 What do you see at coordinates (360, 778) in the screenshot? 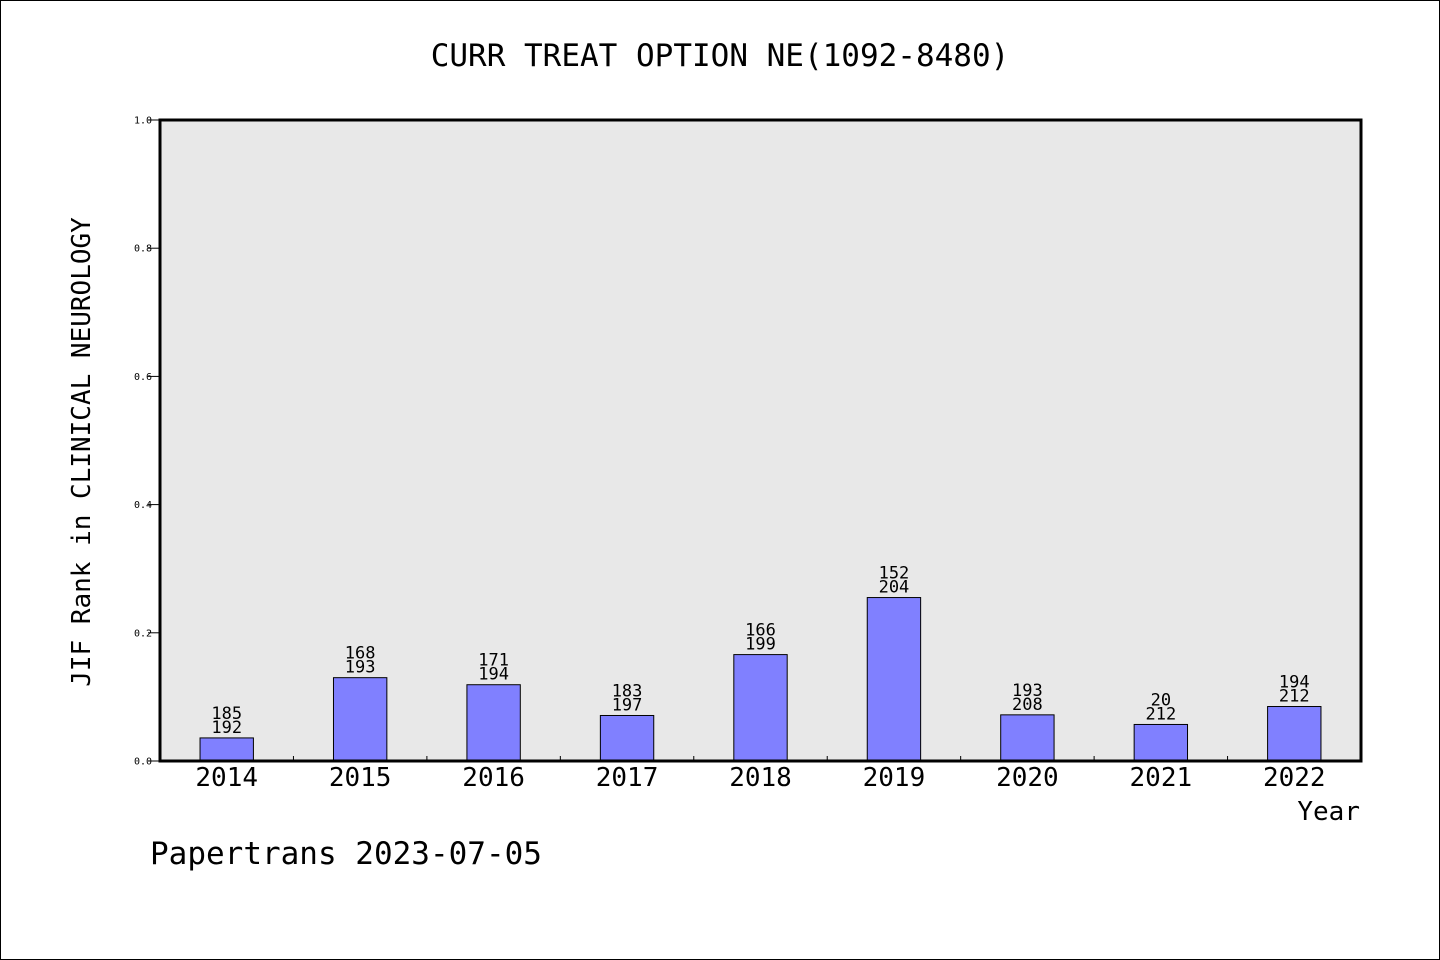
I see `x-tick-label: 2015` at bounding box center [360, 778].